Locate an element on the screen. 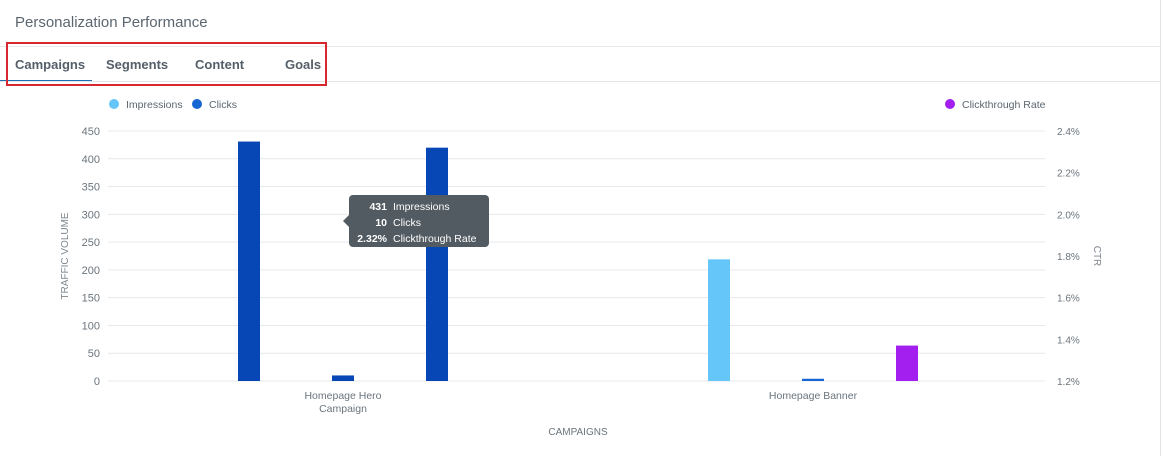  panel-title: Personalization Performance is located at coordinates (111, 22).